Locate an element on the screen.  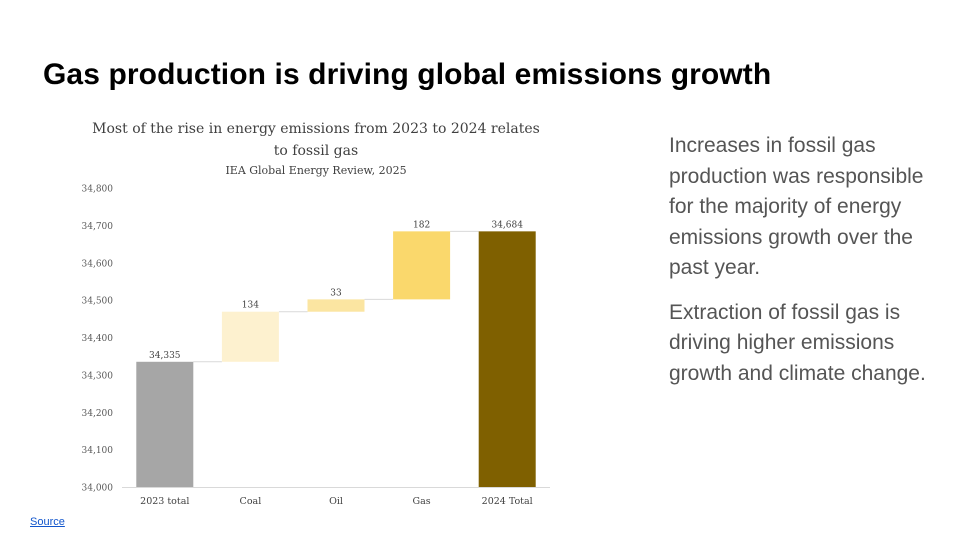
y-tick-label: 34,700 is located at coordinates (98, 227).